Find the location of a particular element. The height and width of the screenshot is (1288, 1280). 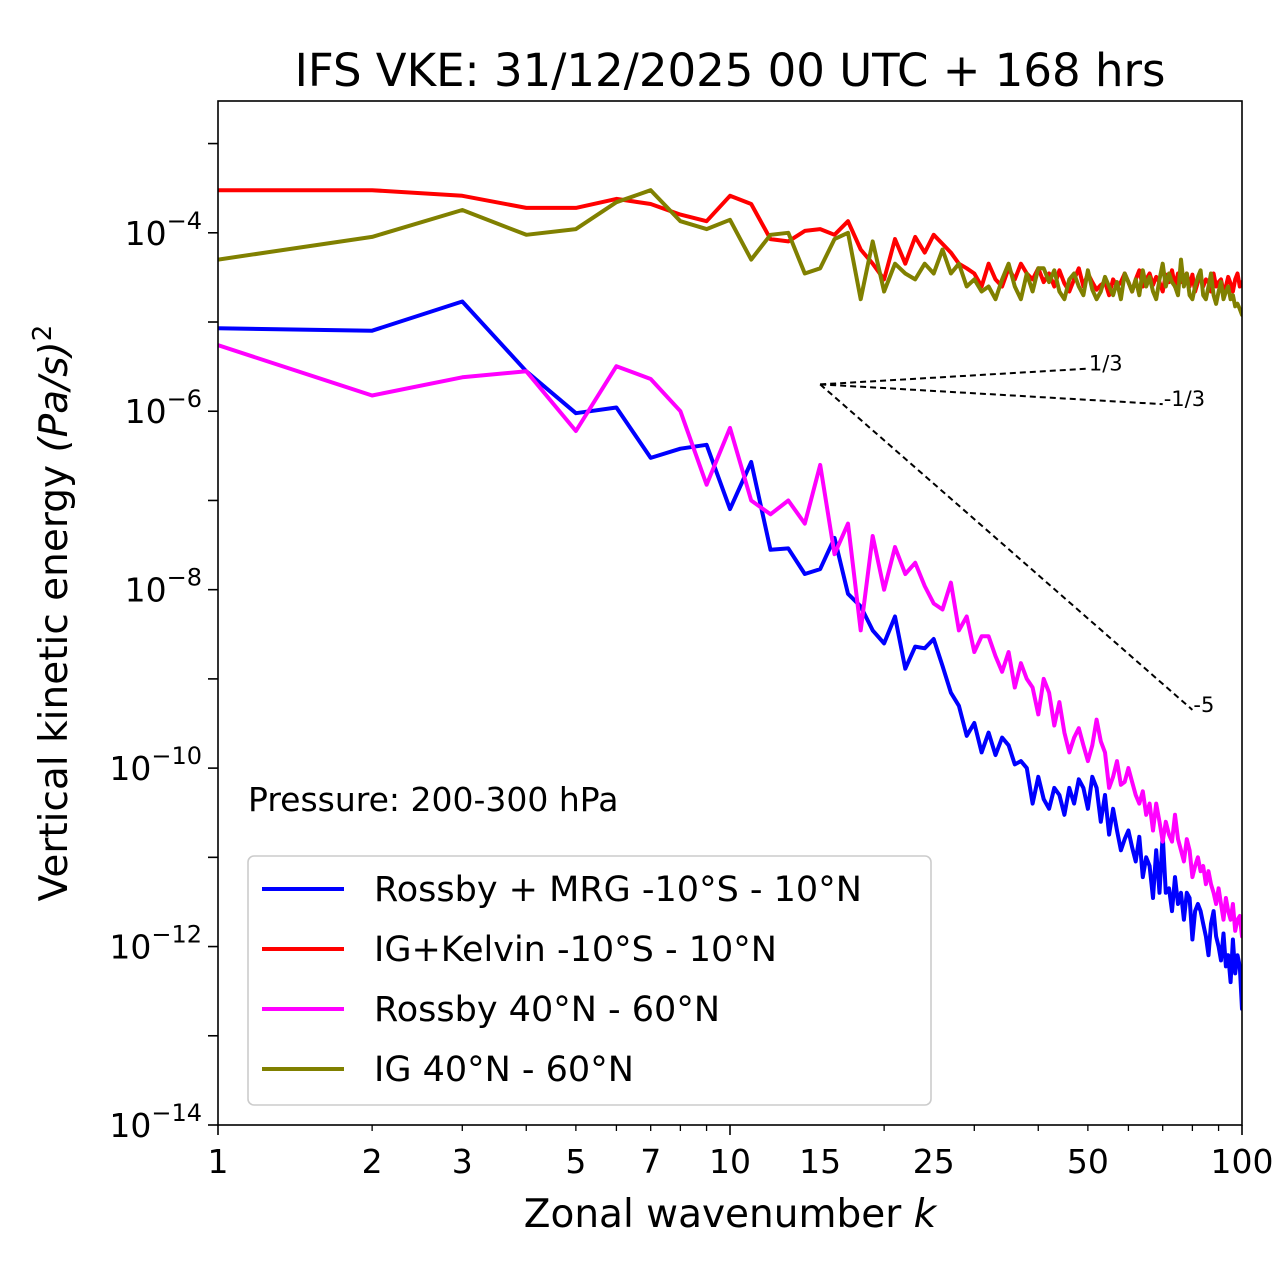

y-tick-label: 10⁻⁴ is located at coordinates (163, 230).